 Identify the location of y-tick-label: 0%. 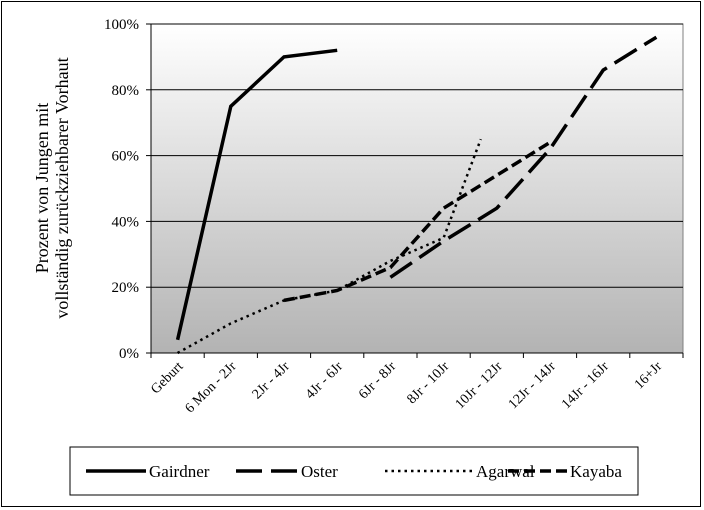
(129, 354).